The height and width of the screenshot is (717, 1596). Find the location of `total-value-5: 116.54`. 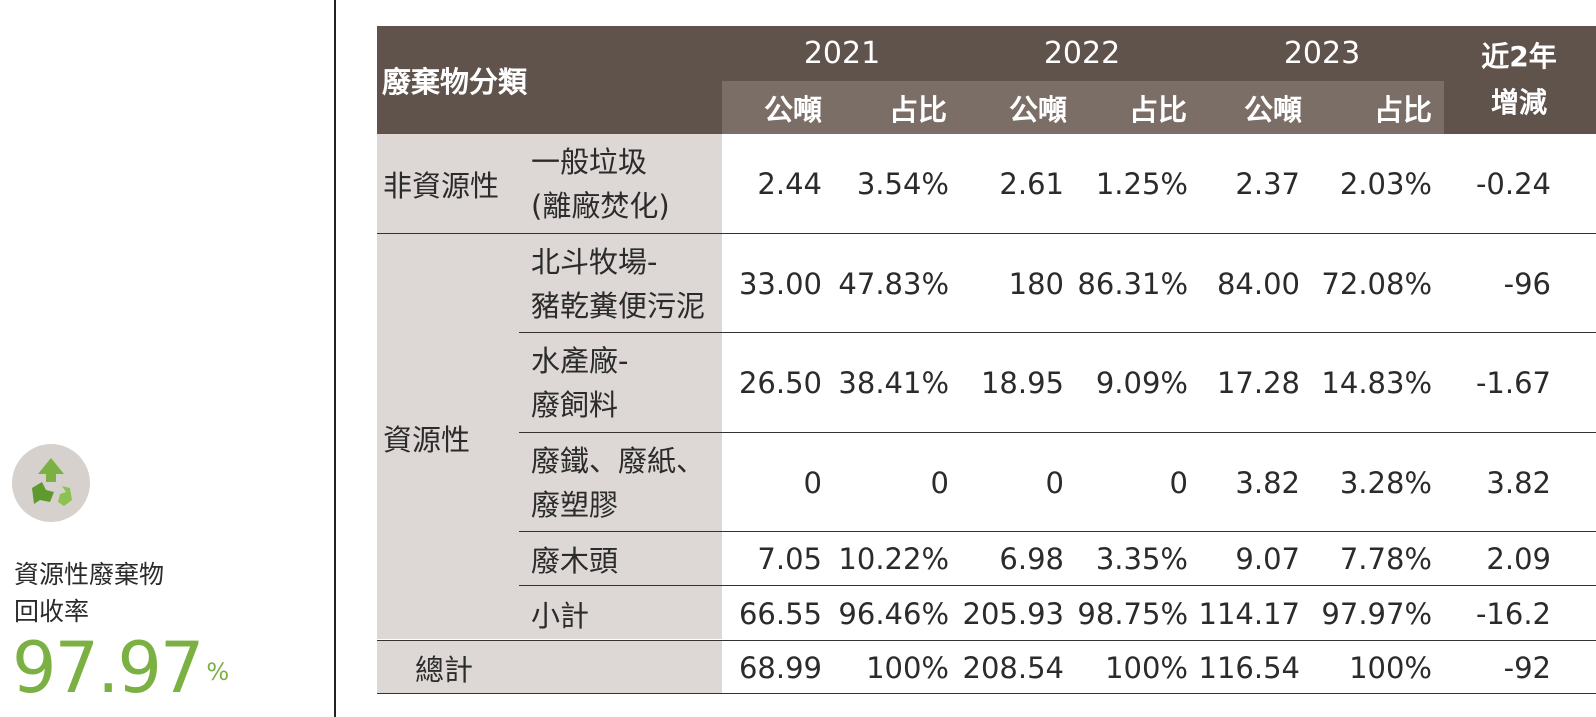

total-value-5: 116.54 is located at coordinates (1249, 667).